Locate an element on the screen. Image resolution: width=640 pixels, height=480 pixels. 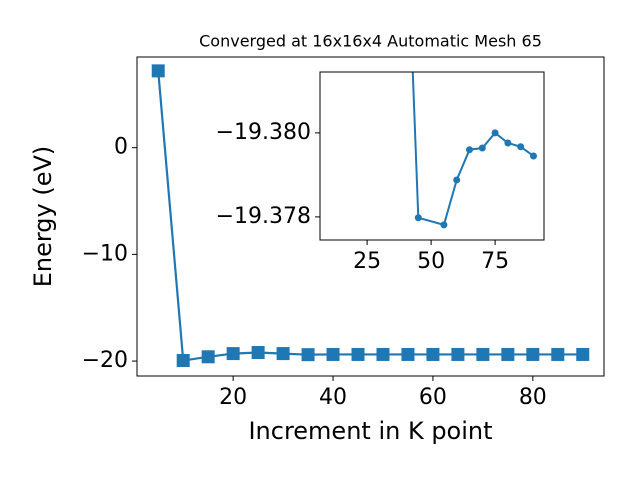
y-tick-label: −19.378 is located at coordinates (263, 216).